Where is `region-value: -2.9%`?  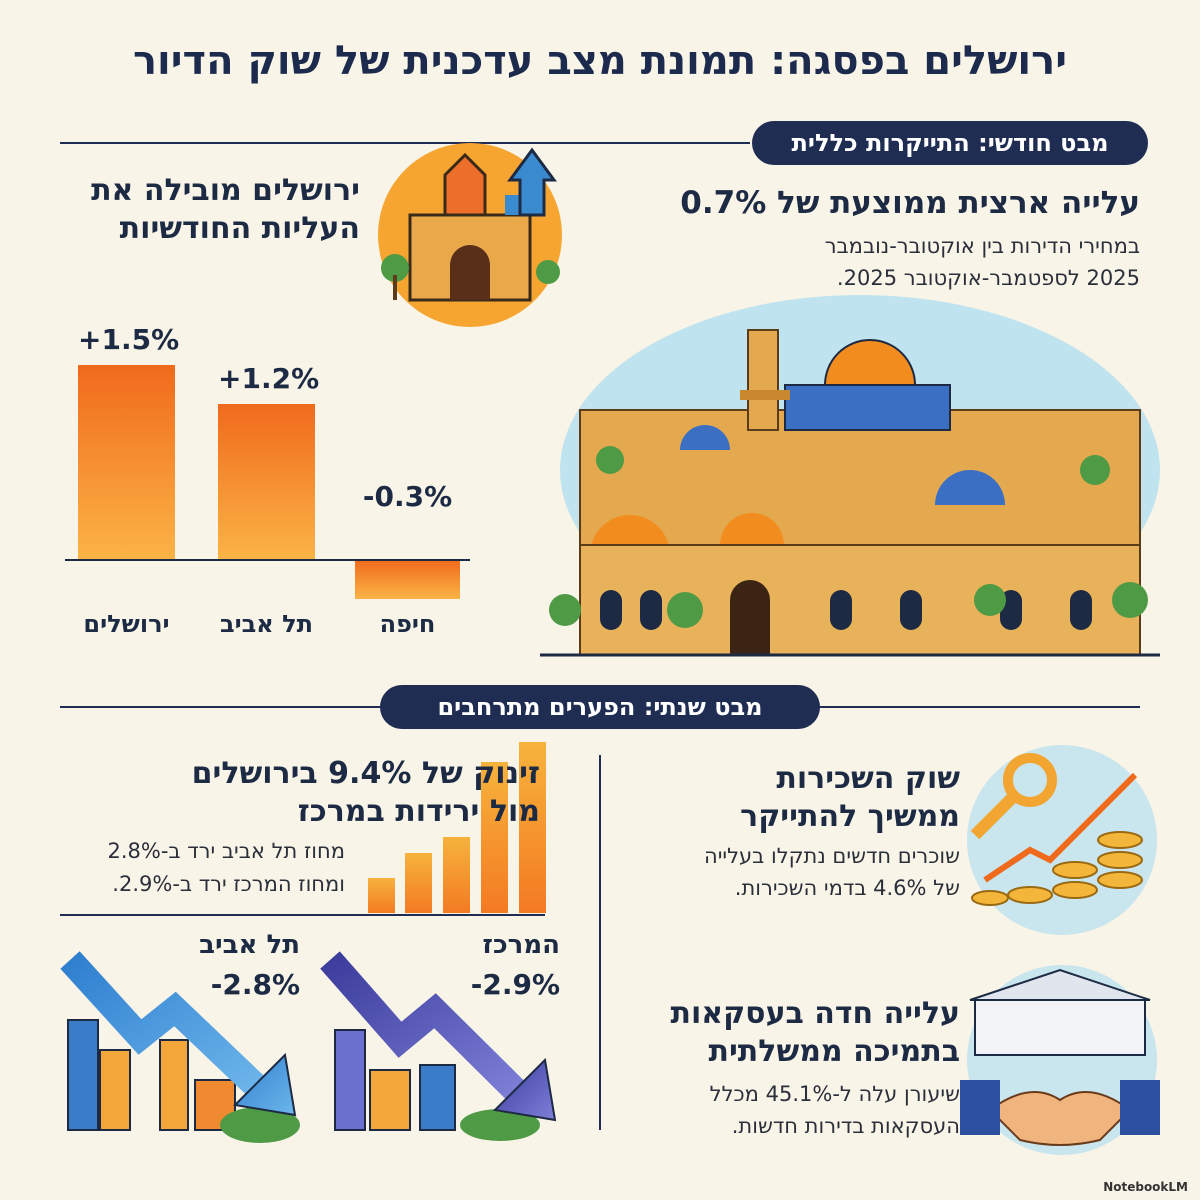 region-value: -2.9% is located at coordinates (515, 984).